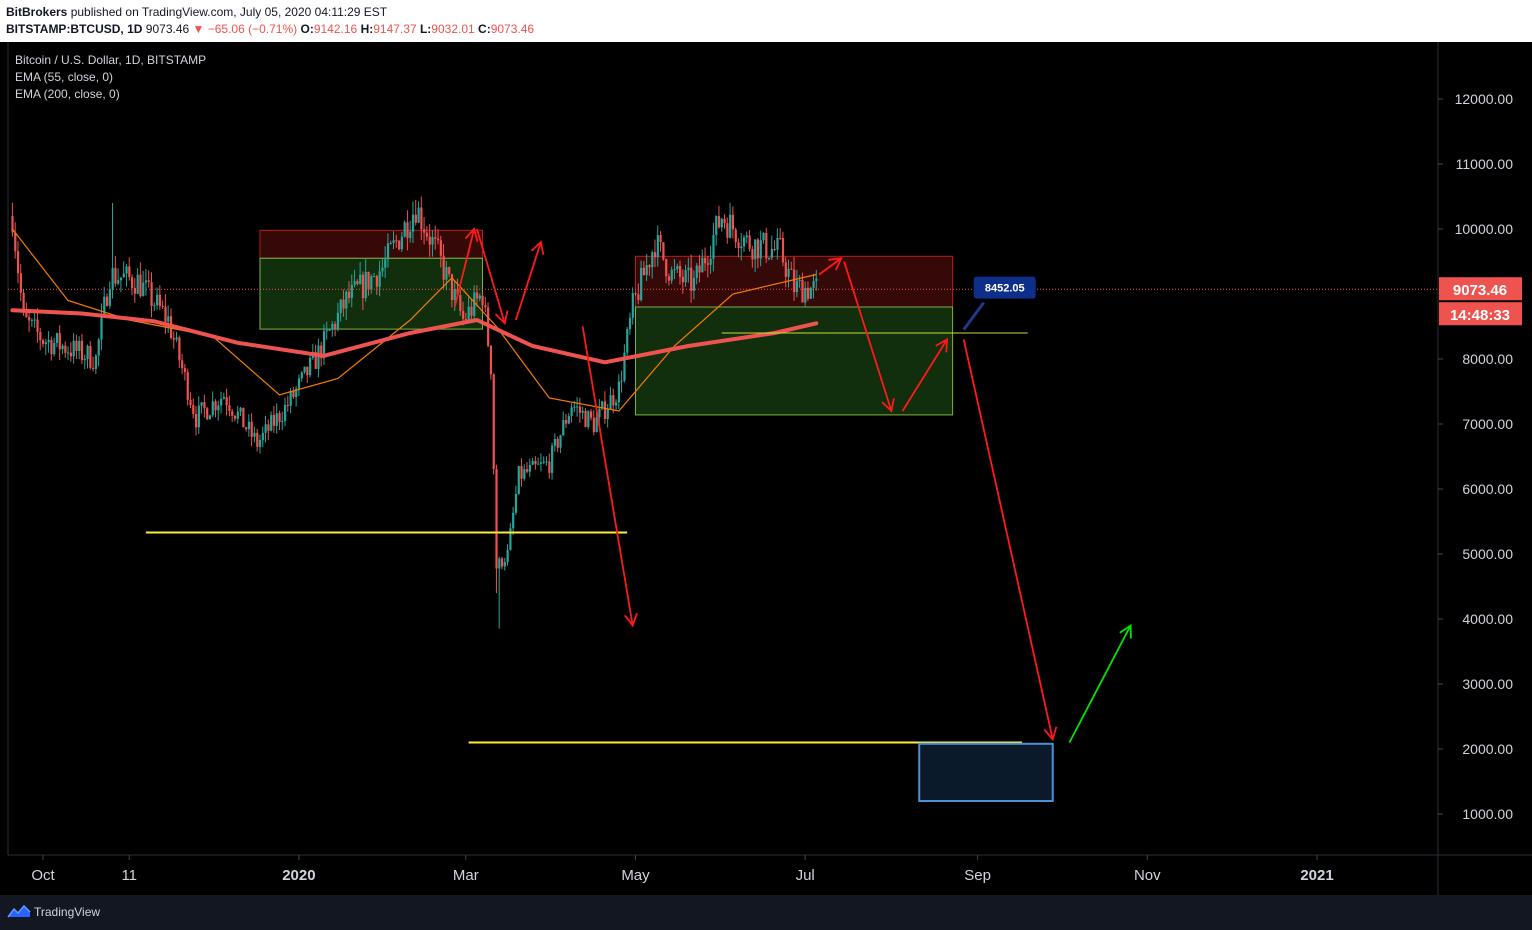  I want to click on last-price: 9073.46, so click(167, 29).